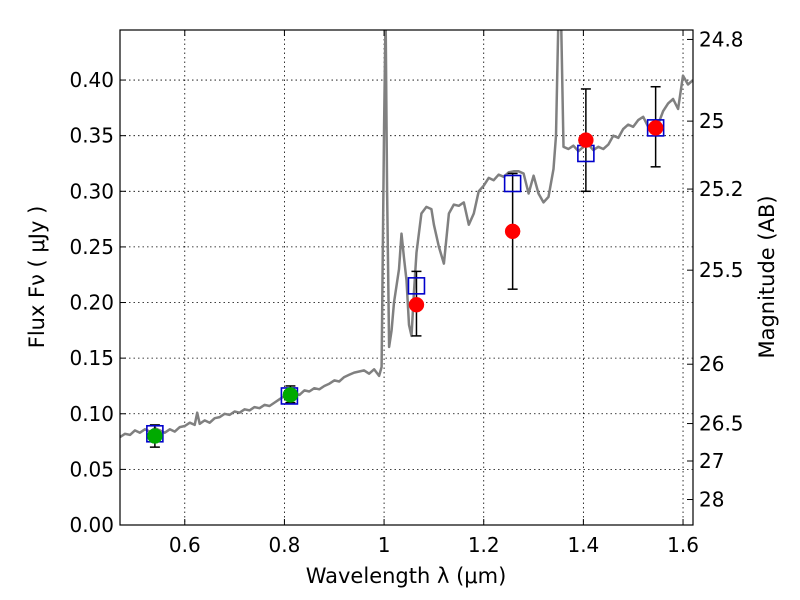 This screenshot has width=800, height=600. What do you see at coordinates (711, 121) in the screenshot?
I see `magnitude-tick-label: 25` at bounding box center [711, 121].